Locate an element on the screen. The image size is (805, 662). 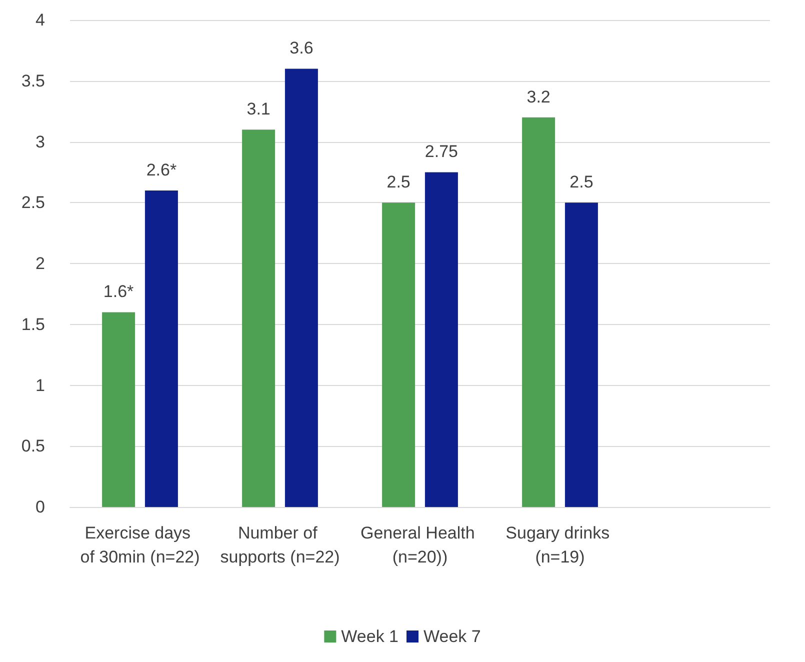
data-label: 3.6 is located at coordinates (302, 48).